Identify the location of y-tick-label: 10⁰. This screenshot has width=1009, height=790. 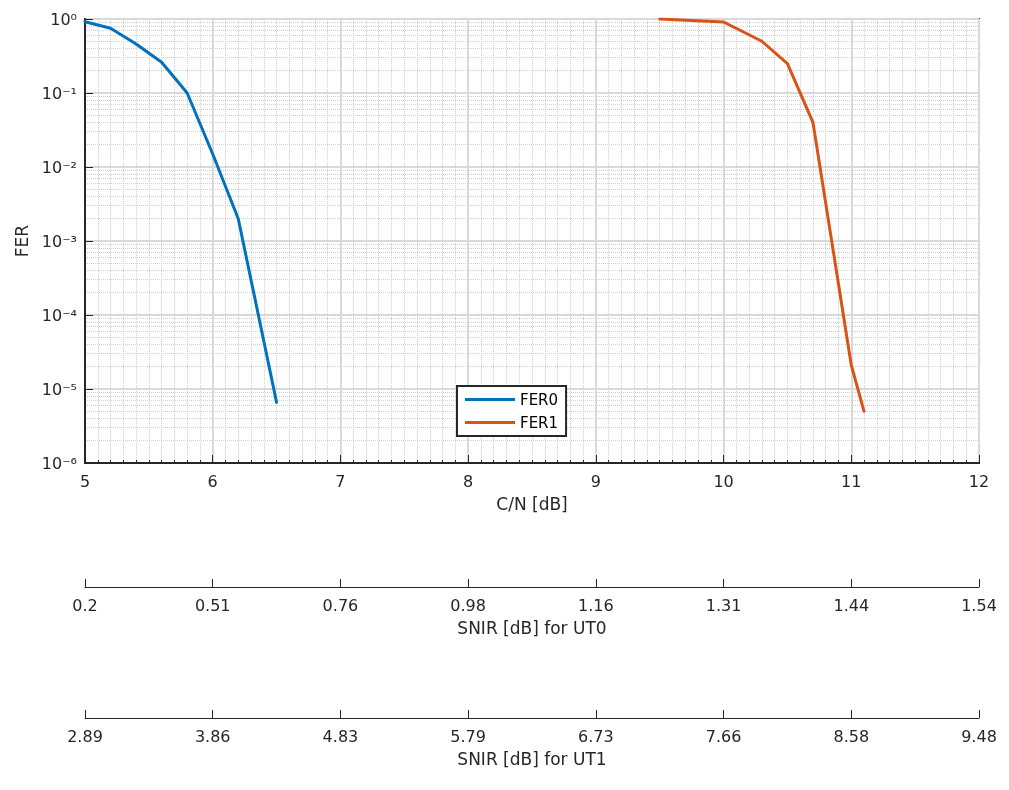
(63, 19).